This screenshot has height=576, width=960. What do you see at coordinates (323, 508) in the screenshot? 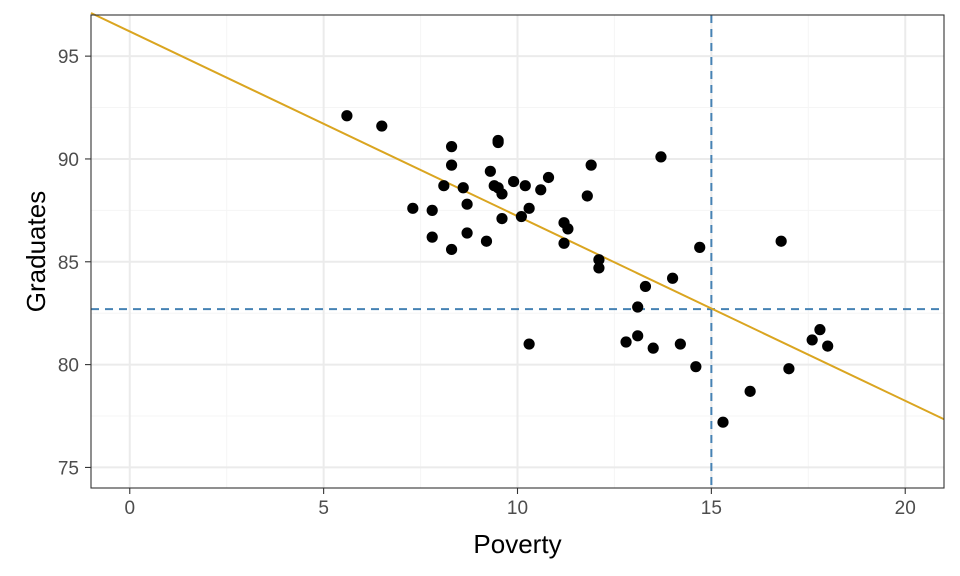
I see `x-tick-label: 5` at bounding box center [323, 508].